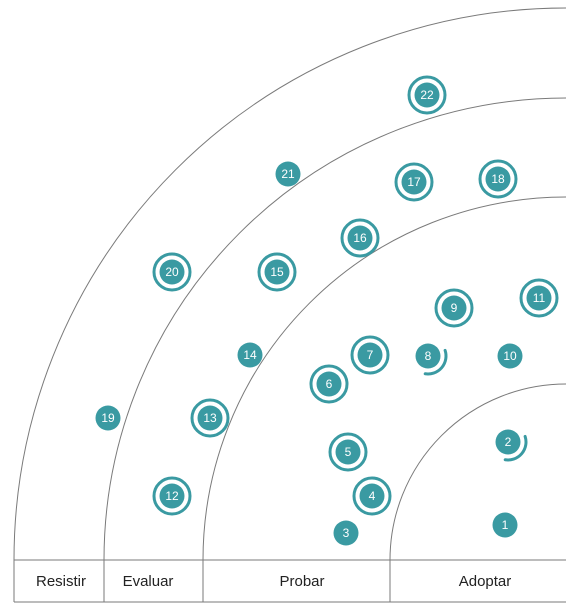  Describe the element at coordinates (148, 581) in the screenshot. I see `ring-label-evaluar: Evaluar` at that location.